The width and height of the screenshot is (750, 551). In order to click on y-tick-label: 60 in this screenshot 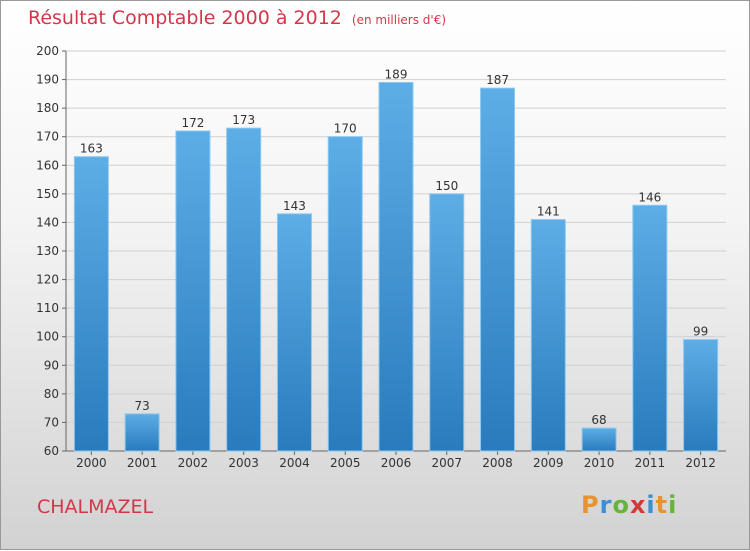, I will do `click(51, 451)`.